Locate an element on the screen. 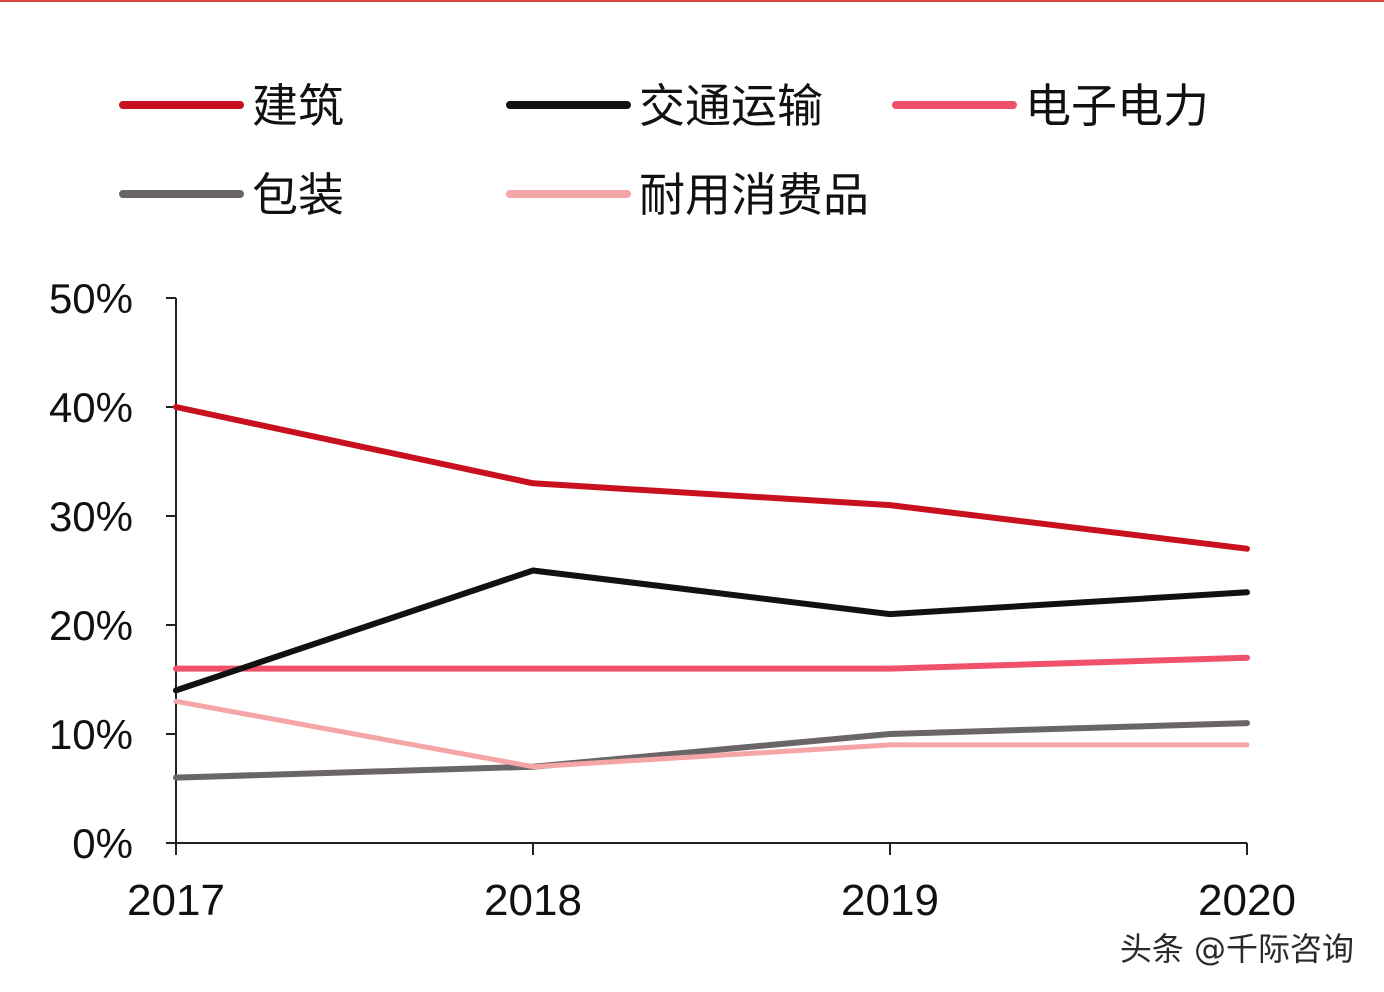 The height and width of the screenshot is (992, 1384). legend-label: 包装 is located at coordinates (298, 195).